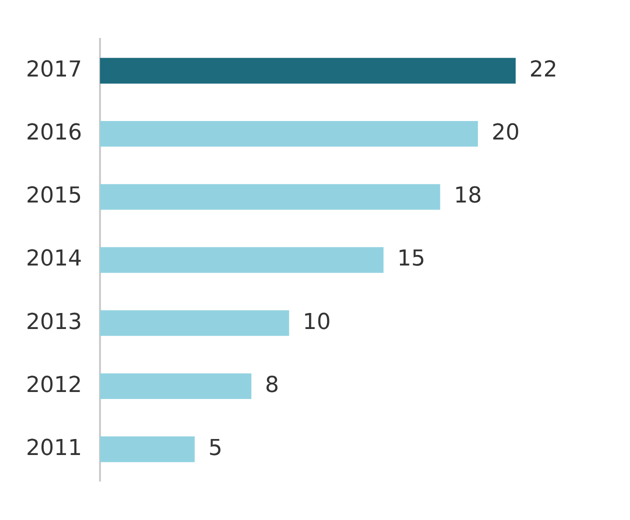  Describe the element at coordinates (411, 259) in the screenshot. I see `data-label: 15` at that location.